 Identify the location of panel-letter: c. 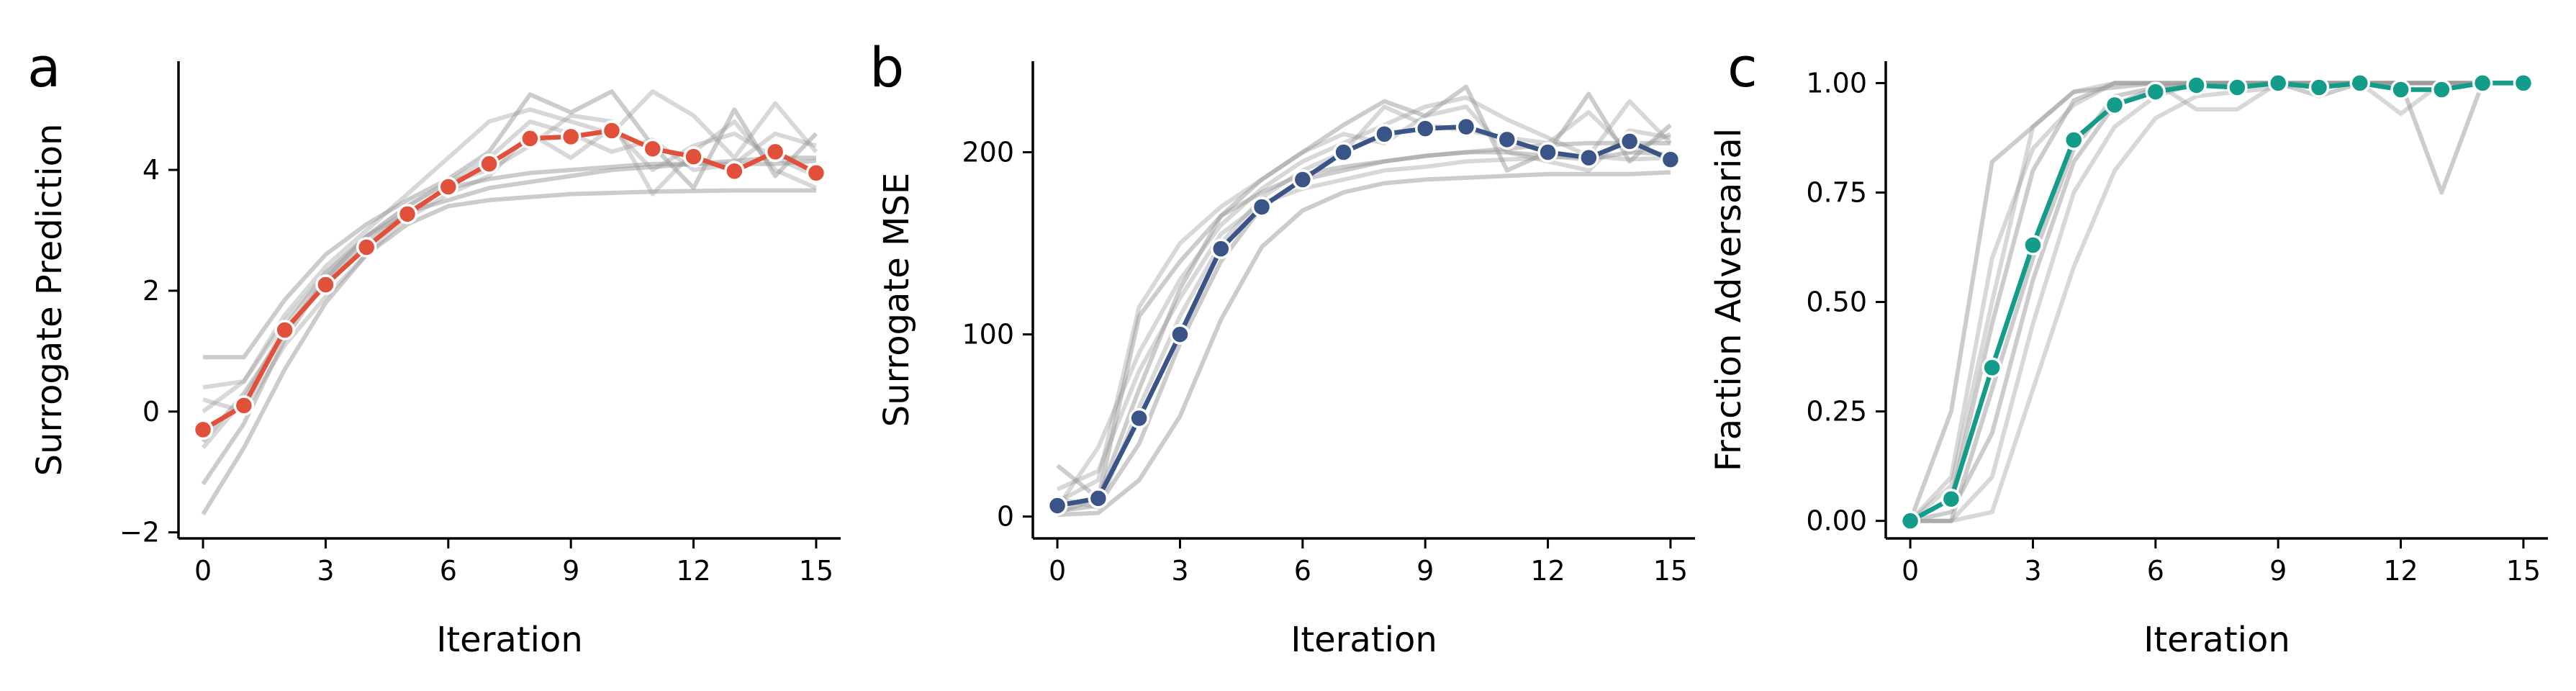
(1743, 67).